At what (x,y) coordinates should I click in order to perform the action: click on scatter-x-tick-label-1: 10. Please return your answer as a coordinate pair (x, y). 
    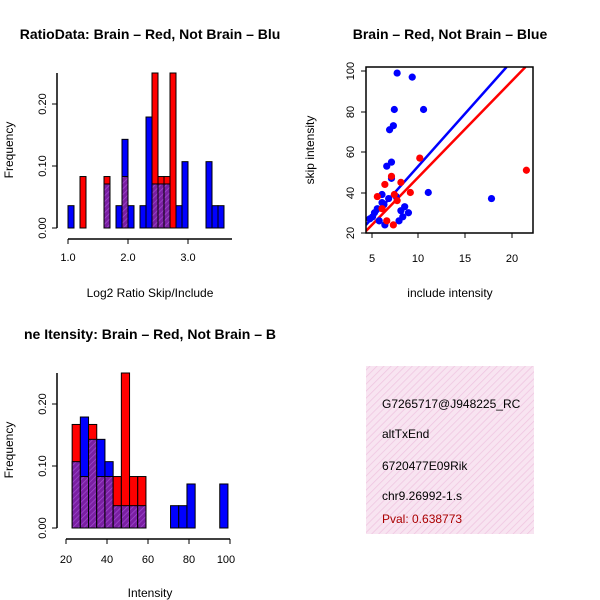
    Looking at the image, I should click on (418, 259).